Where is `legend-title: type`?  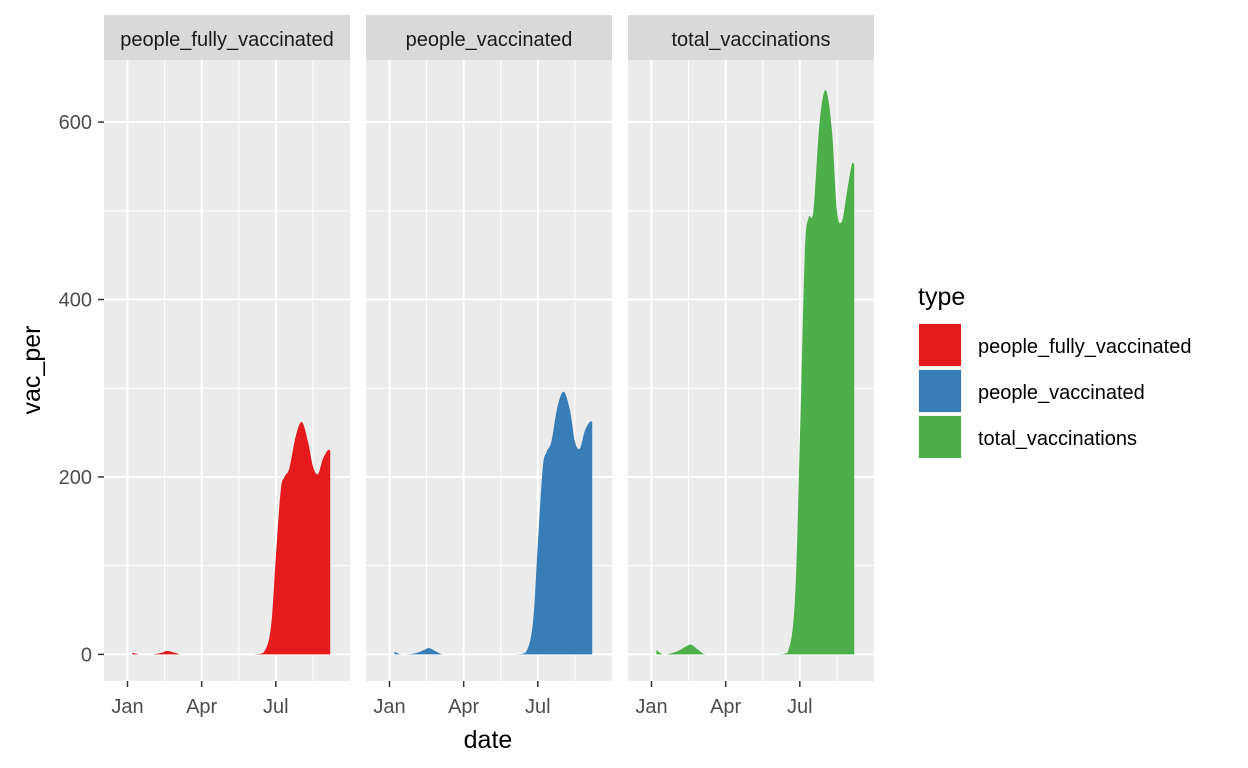 legend-title: type is located at coordinates (941, 297).